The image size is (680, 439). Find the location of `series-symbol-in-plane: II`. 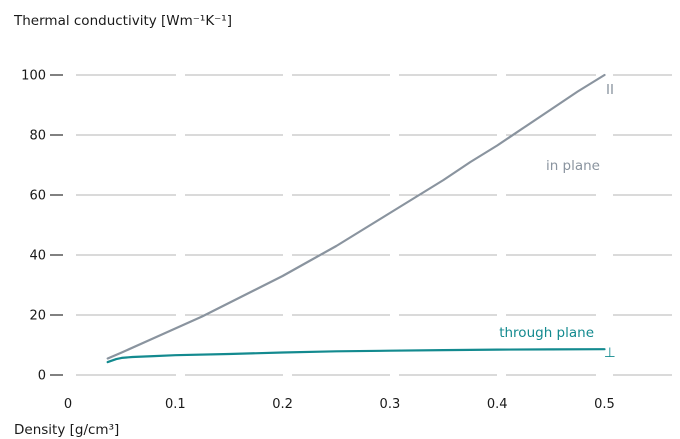

series-symbol-in-plane: II is located at coordinates (610, 90).